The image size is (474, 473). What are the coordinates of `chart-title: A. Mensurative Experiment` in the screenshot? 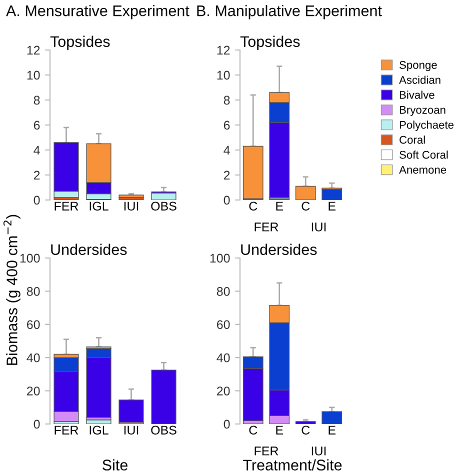 It's located at (98, 12).